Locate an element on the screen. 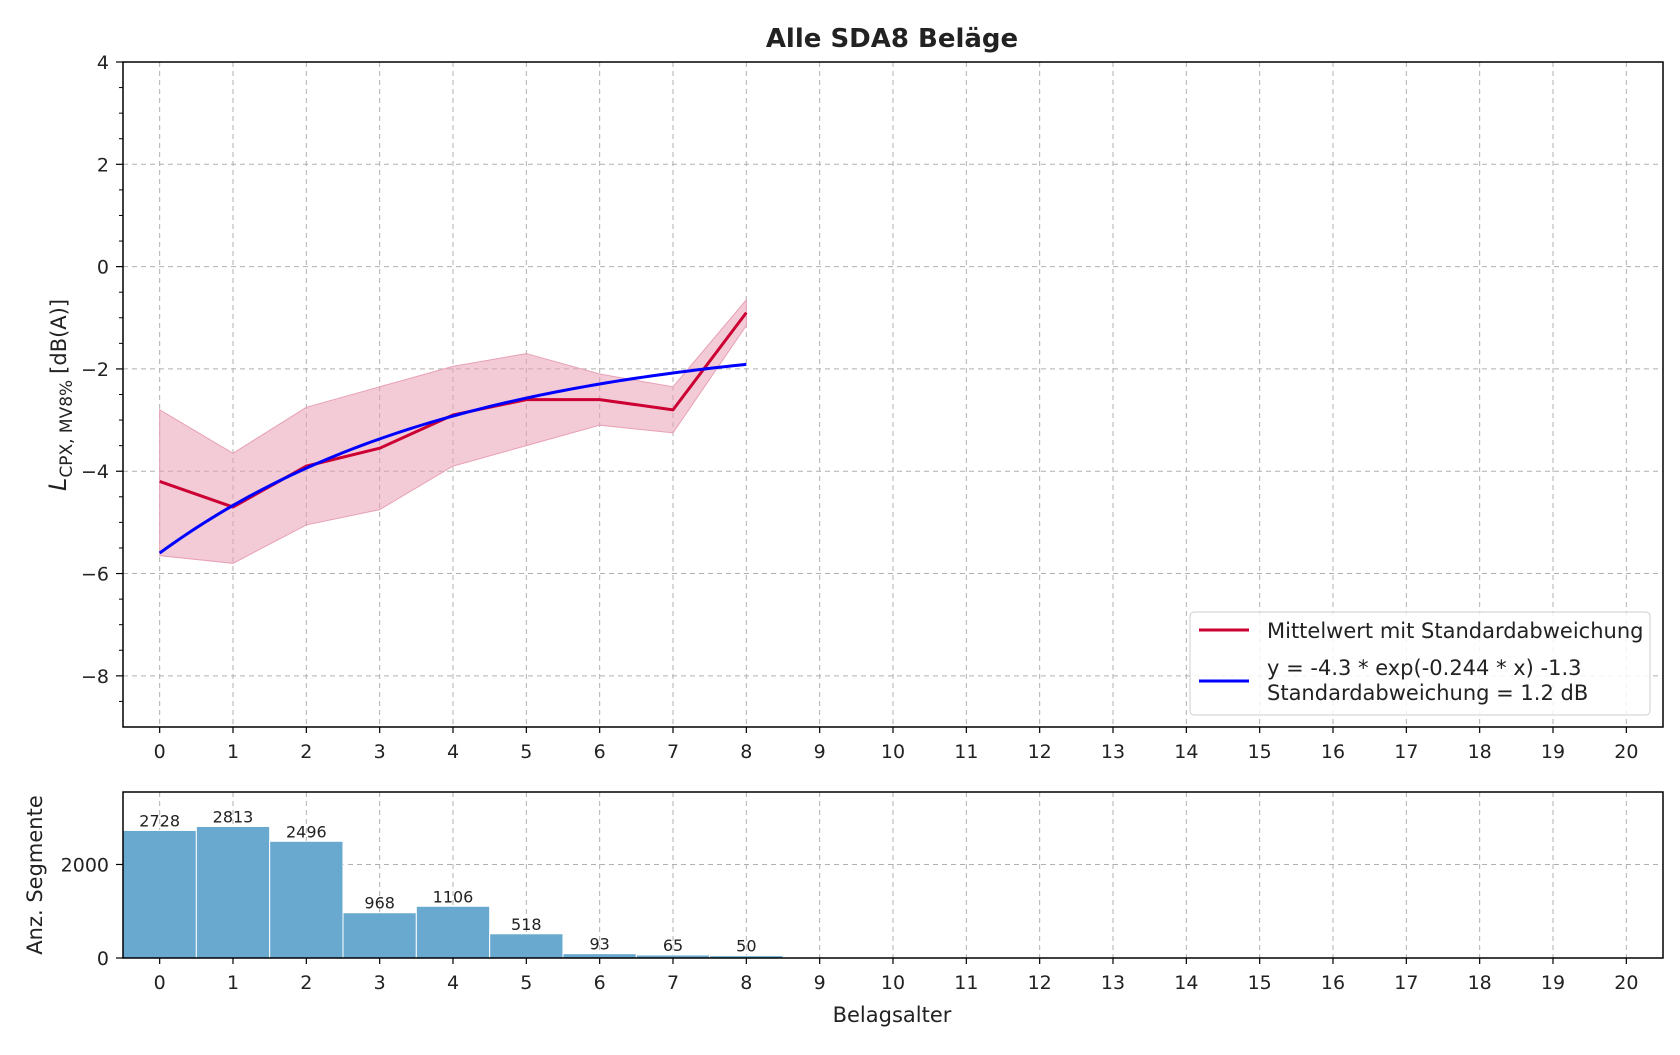 This screenshot has width=1680, height=1055. bar-value-label: 2496 is located at coordinates (306, 831).